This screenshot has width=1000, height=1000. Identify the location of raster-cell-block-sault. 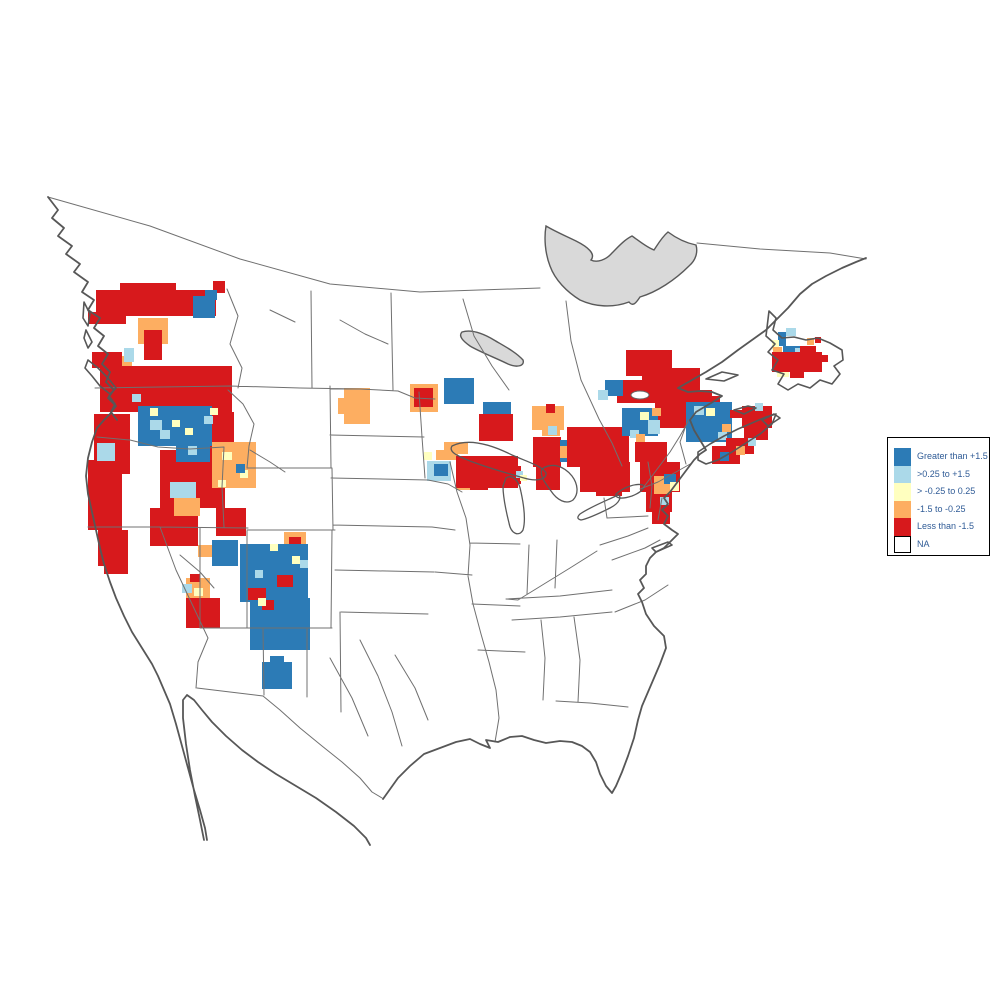
(550, 408).